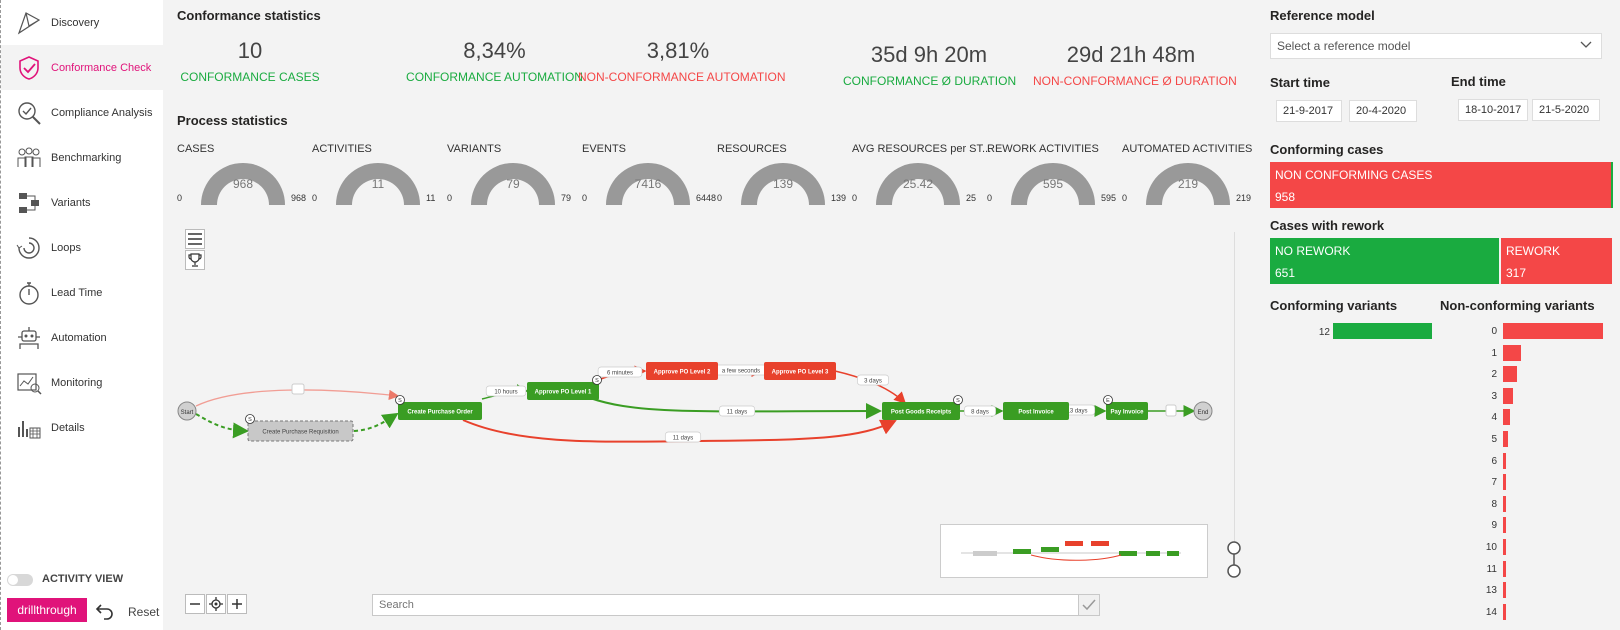 This screenshot has height=630, width=1620. What do you see at coordinates (1494, 526) in the screenshot?
I see `non-conforming-variant-label: 9` at bounding box center [1494, 526].